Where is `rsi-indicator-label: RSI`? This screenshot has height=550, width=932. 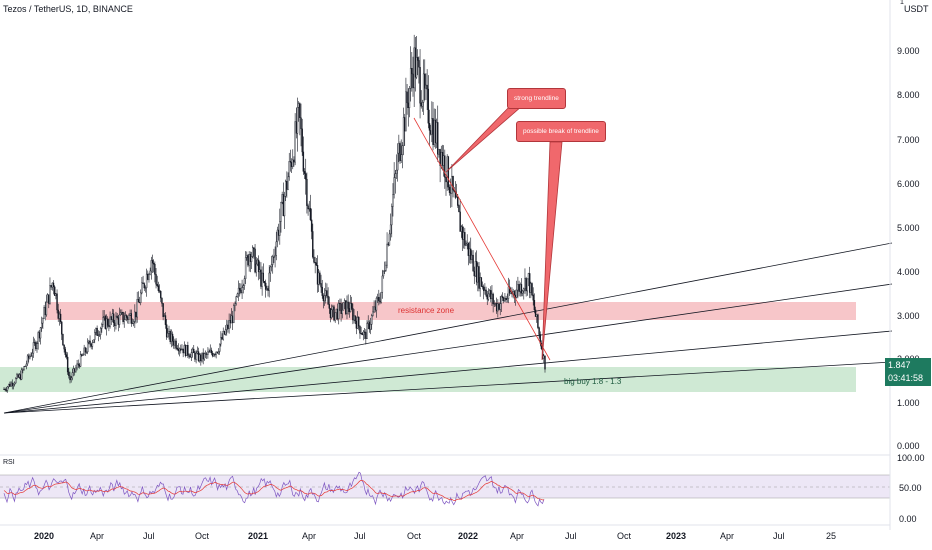 rsi-indicator-label: RSI is located at coordinates (9, 462).